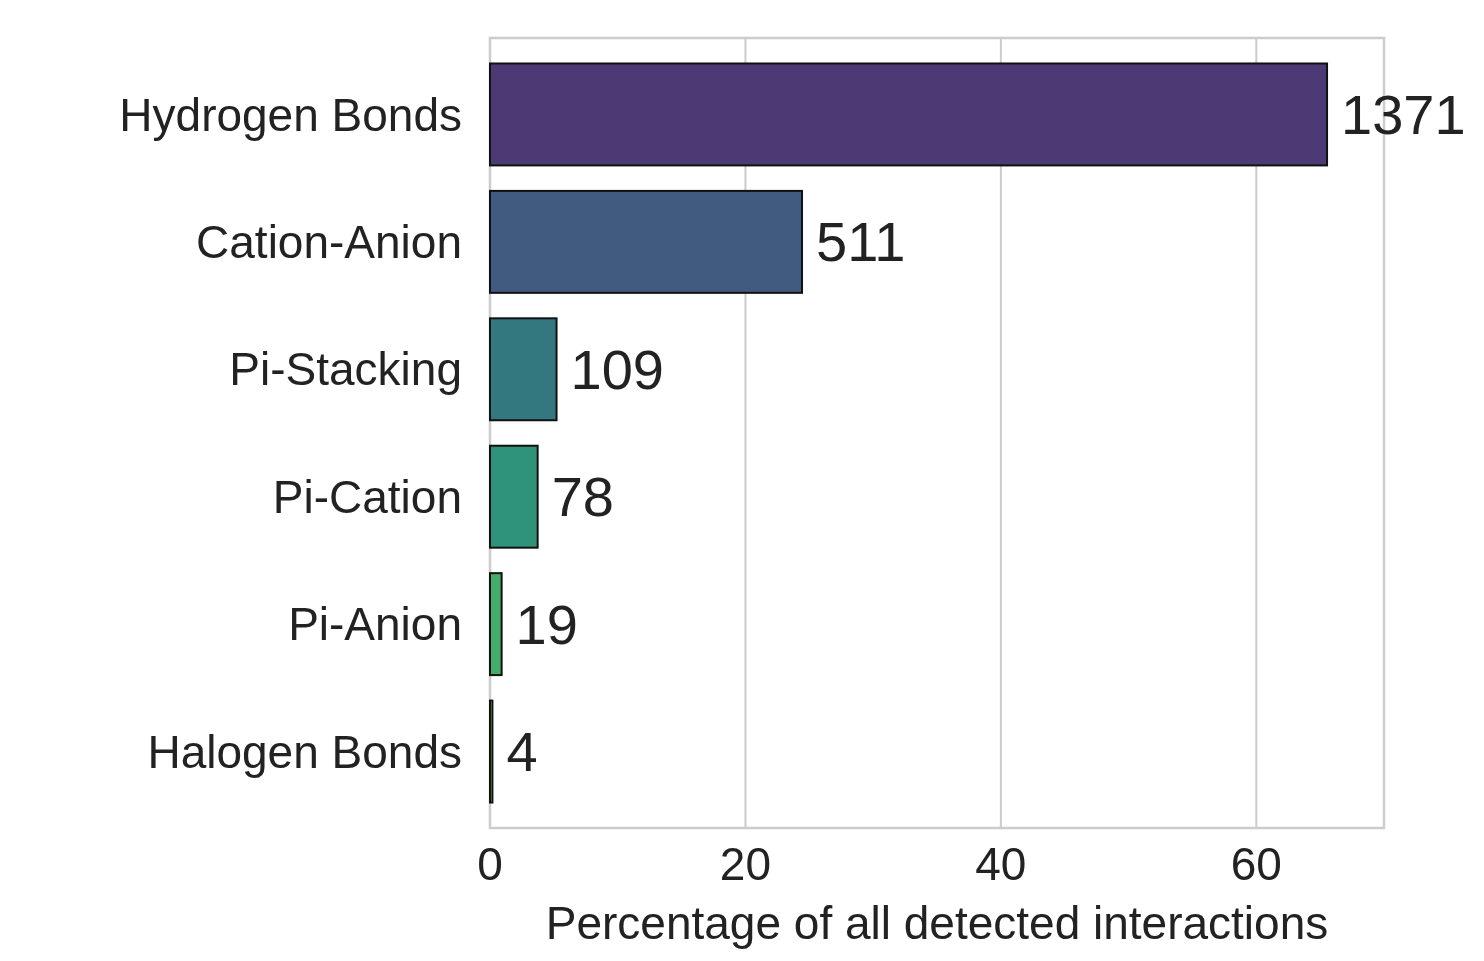  I want to click on annotation: 1371, so click(1403, 115).